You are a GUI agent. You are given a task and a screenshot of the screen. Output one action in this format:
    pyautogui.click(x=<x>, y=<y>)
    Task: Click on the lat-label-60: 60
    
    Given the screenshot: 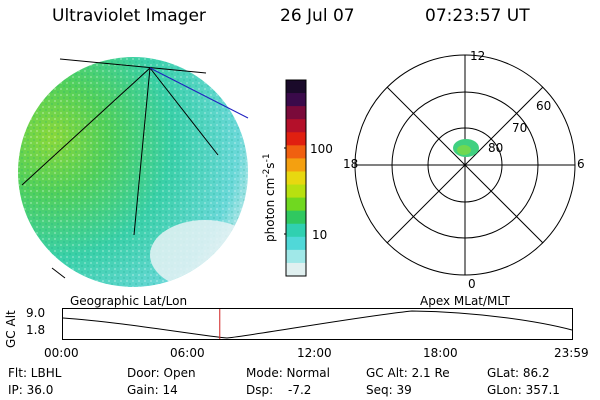 What is the action you would take?
    pyautogui.click(x=543, y=106)
    